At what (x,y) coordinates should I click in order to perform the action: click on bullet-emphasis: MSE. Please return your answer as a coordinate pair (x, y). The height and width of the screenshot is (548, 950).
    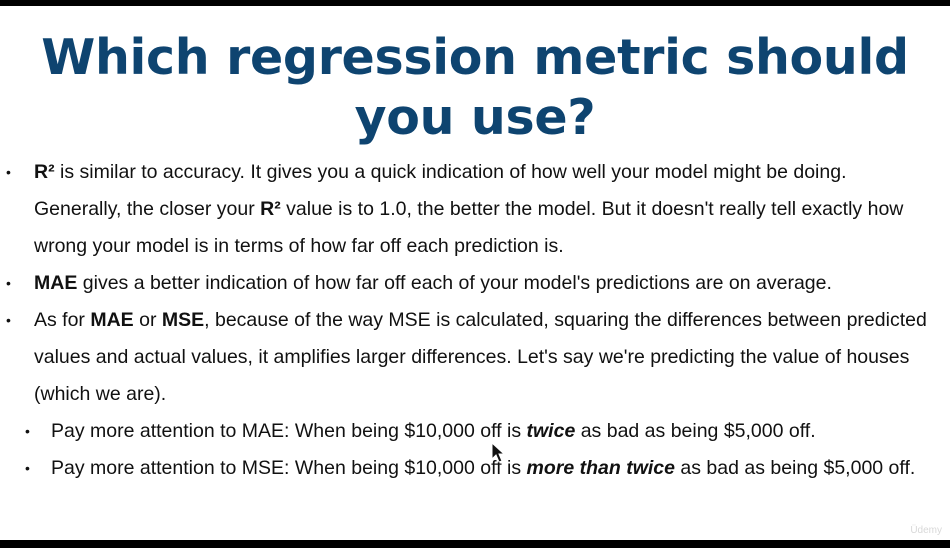
    Looking at the image, I should click on (183, 320).